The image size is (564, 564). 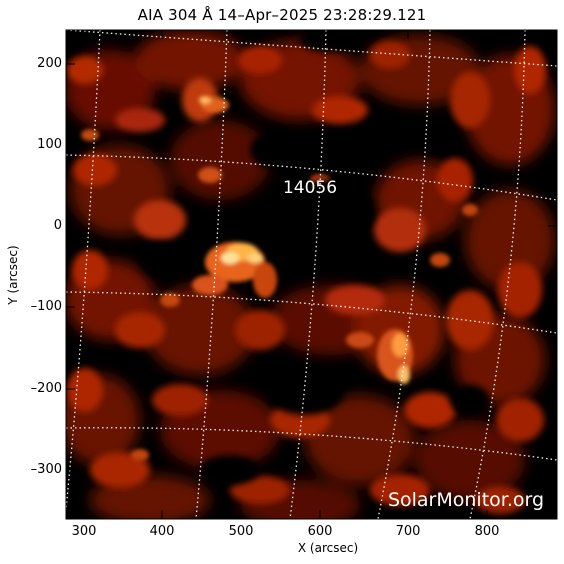 What do you see at coordinates (320, 531) in the screenshot?
I see `x-tick-label: 600` at bounding box center [320, 531].